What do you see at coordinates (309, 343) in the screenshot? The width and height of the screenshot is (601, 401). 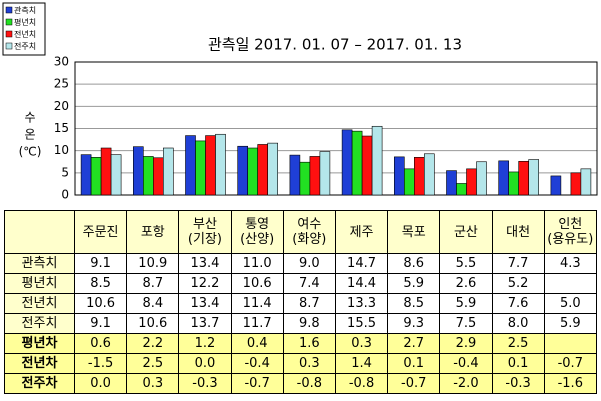 I see `table-cell: 1.6` at bounding box center [309, 343].